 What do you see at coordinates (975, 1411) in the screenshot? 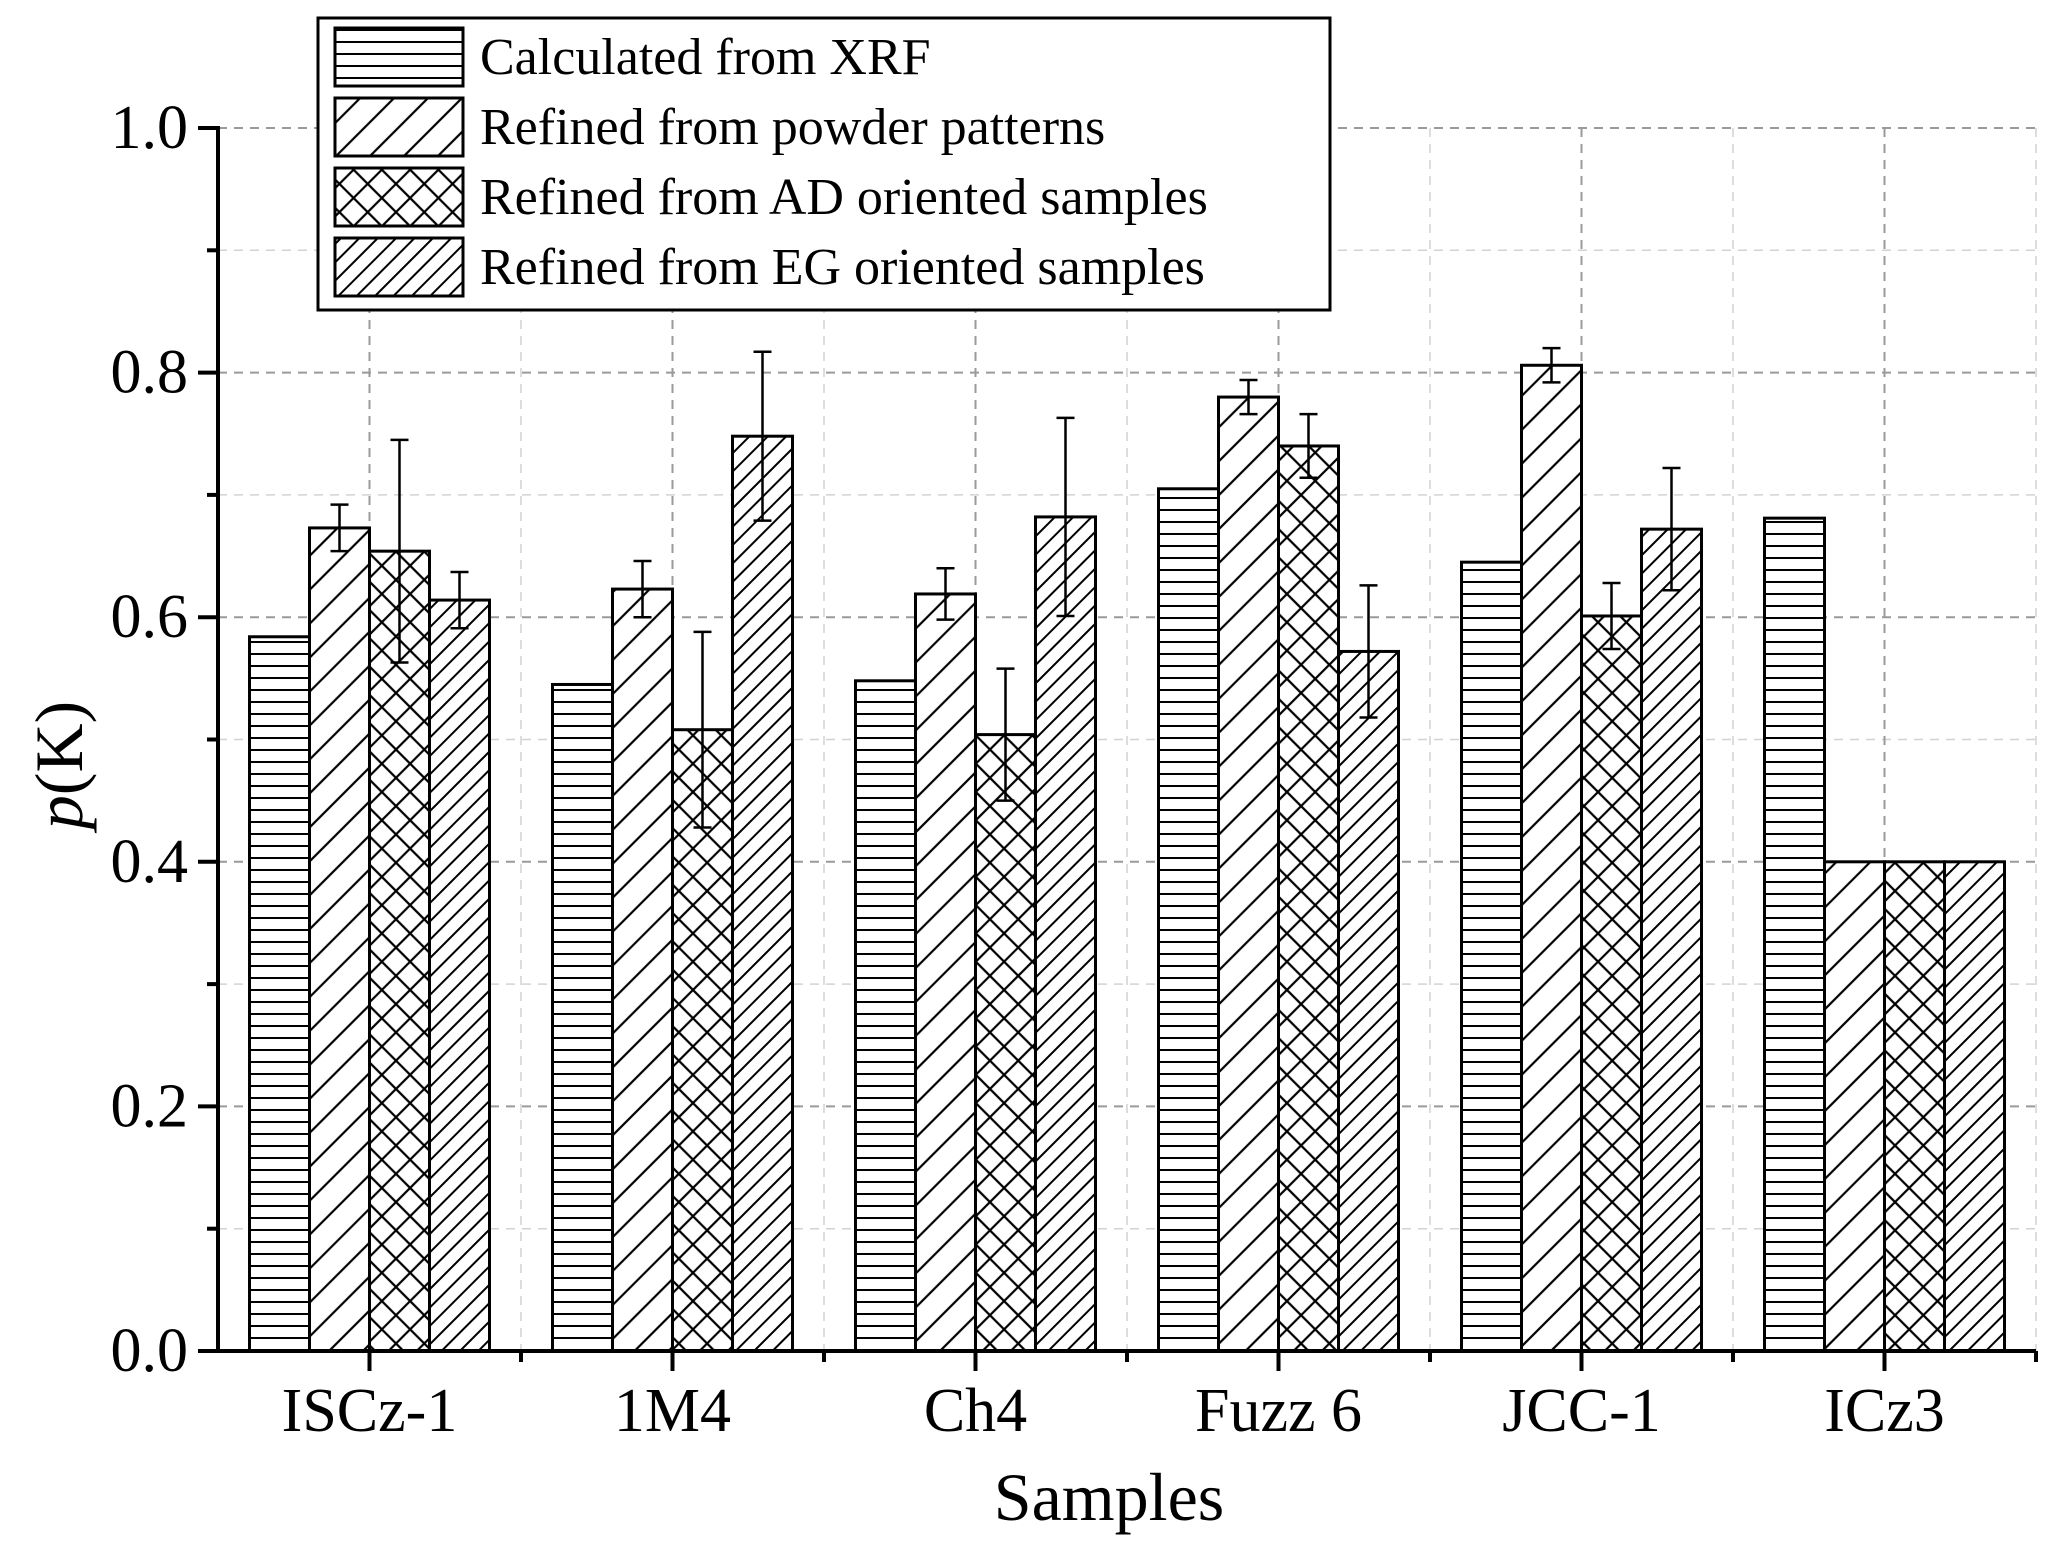
I see `x-tick-label: Ch4` at bounding box center [975, 1411].